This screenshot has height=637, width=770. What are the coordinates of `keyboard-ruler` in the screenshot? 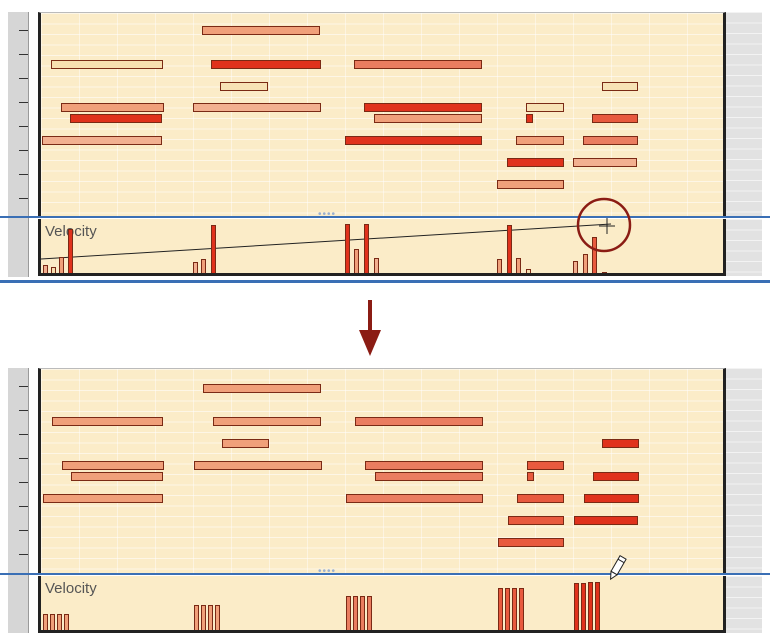 It's located at (18, 500).